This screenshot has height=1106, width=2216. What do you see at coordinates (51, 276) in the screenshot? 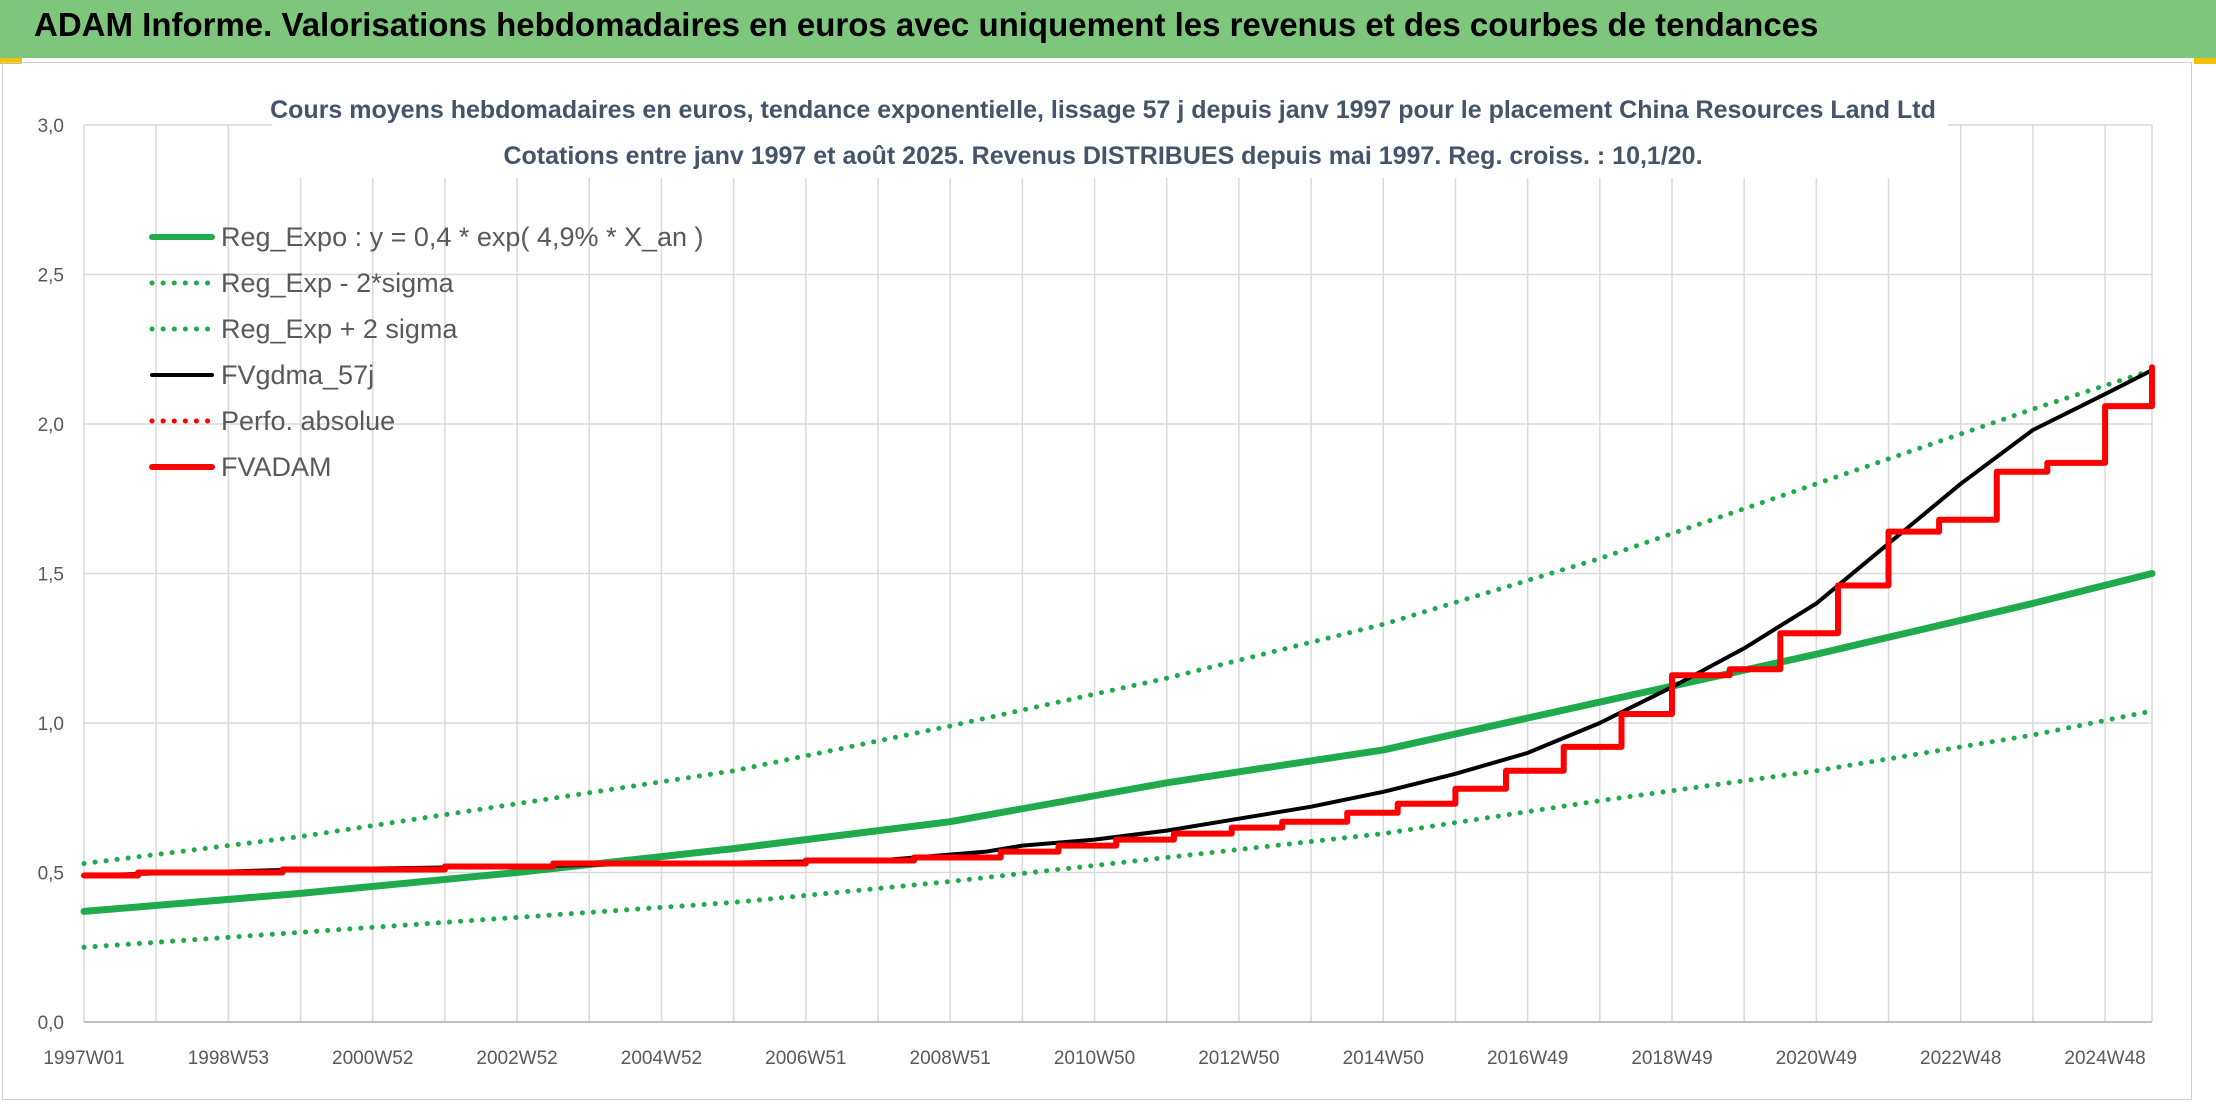
I see `y-tick-label: 2,5` at bounding box center [51, 276].